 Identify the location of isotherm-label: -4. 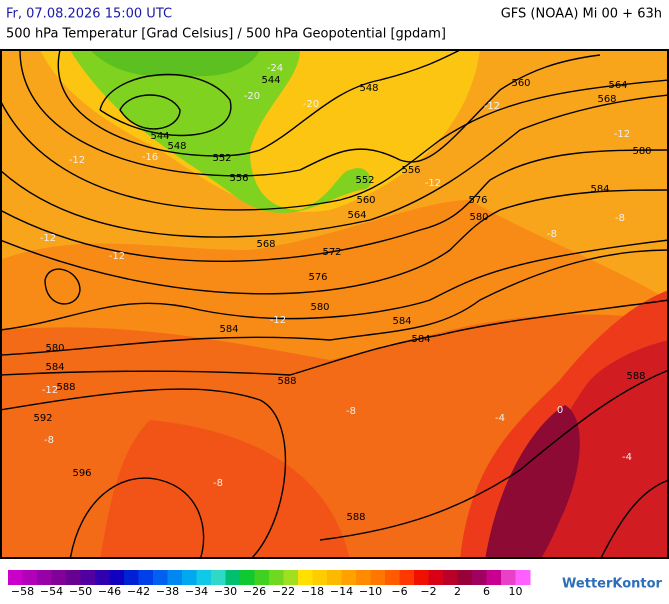
(627, 457).